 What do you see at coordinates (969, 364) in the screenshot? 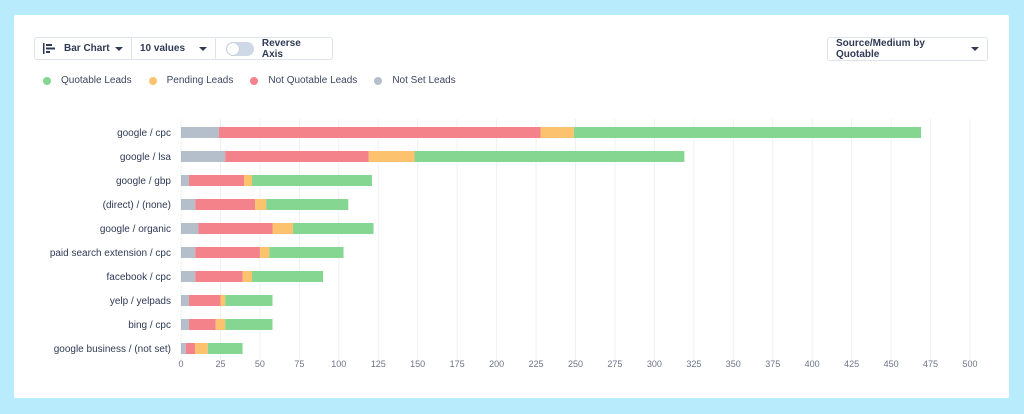
I see `x-tick-label: 500` at bounding box center [969, 364].